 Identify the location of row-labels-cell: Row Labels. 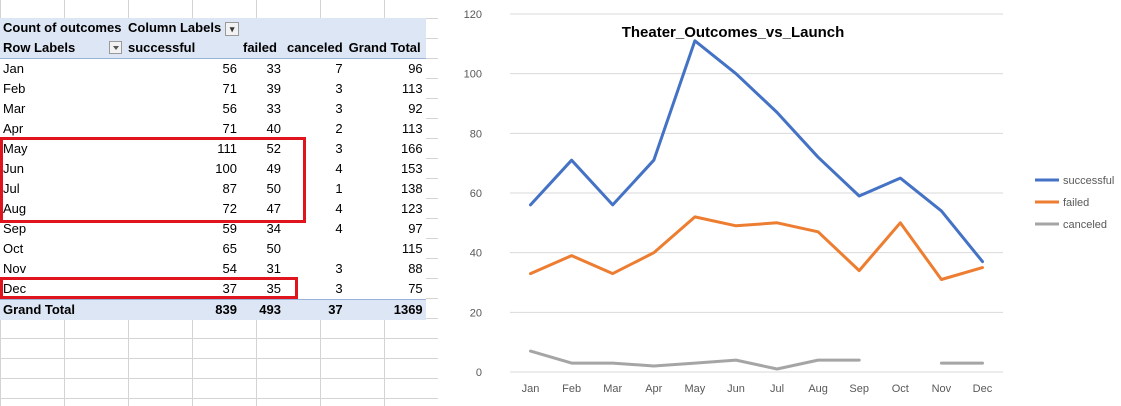
(62, 48).